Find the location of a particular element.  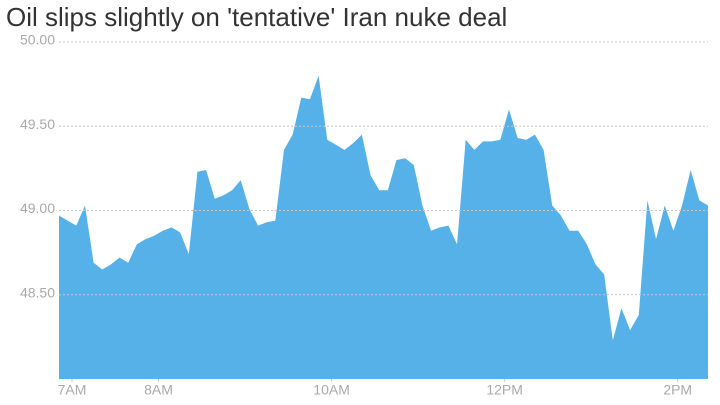

y-tick-label: 49.50 is located at coordinates (37, 124).